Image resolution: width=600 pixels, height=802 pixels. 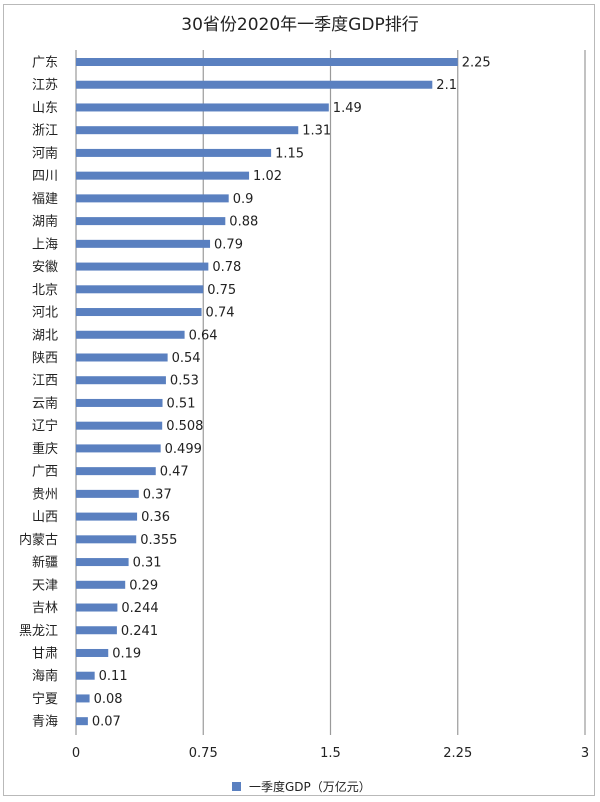 I want to click on category-label: 青海, so click(x=45, y=722).